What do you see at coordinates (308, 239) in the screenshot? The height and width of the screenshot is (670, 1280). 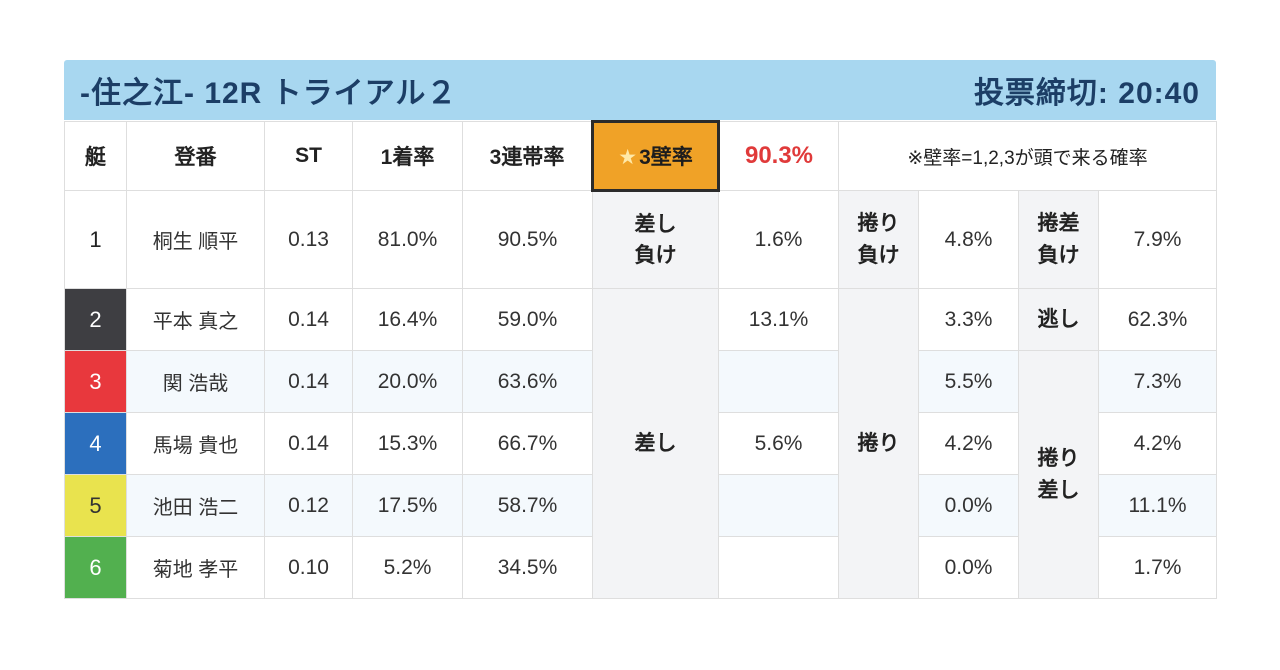 I see `st-value: 0.13` at bounding box center [308, 239].